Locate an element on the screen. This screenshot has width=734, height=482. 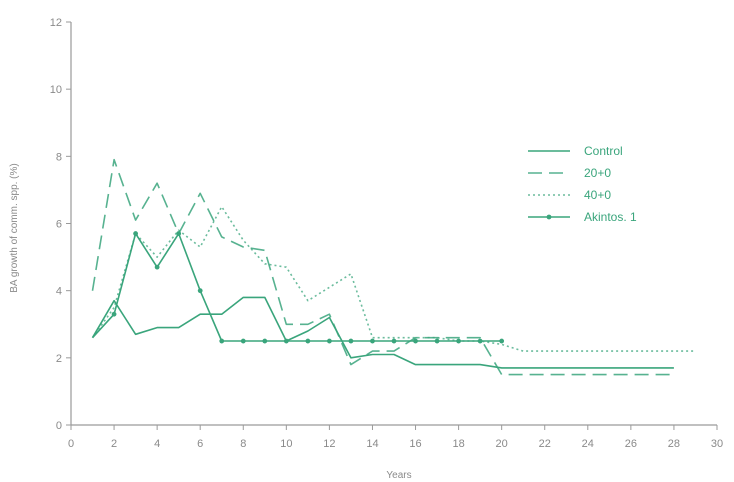
y-tick-label: 6 is located at coordinates (59, 225).